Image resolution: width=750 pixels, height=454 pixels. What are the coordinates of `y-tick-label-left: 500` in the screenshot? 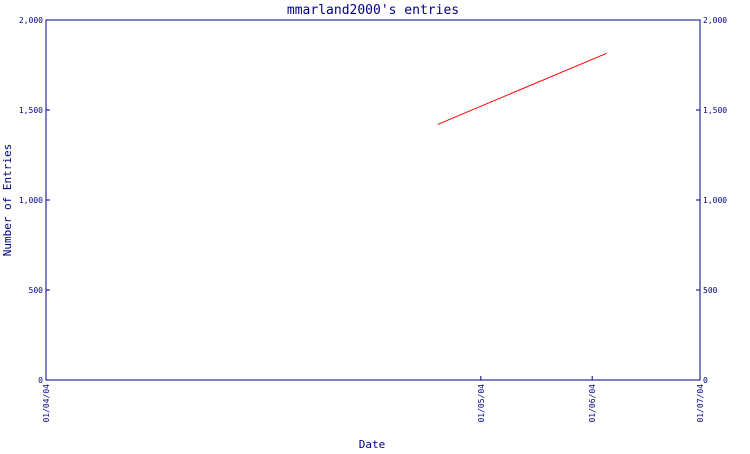 It's located at (36, 290).